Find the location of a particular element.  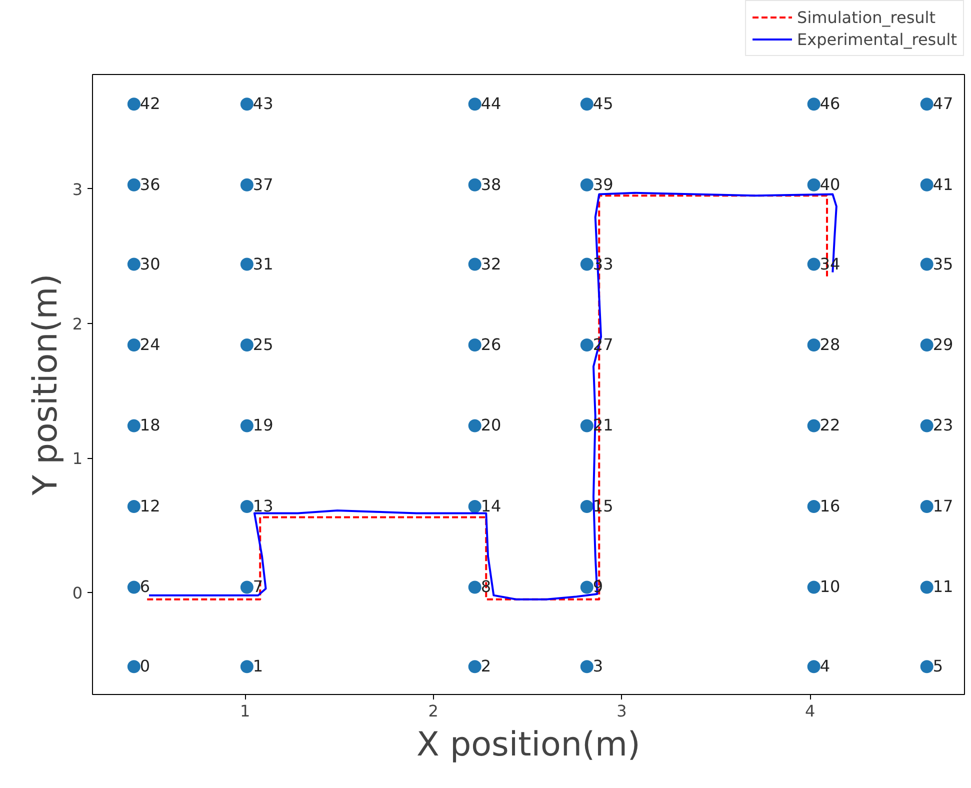

annotation: 10 is located at coordinates (830, 586).